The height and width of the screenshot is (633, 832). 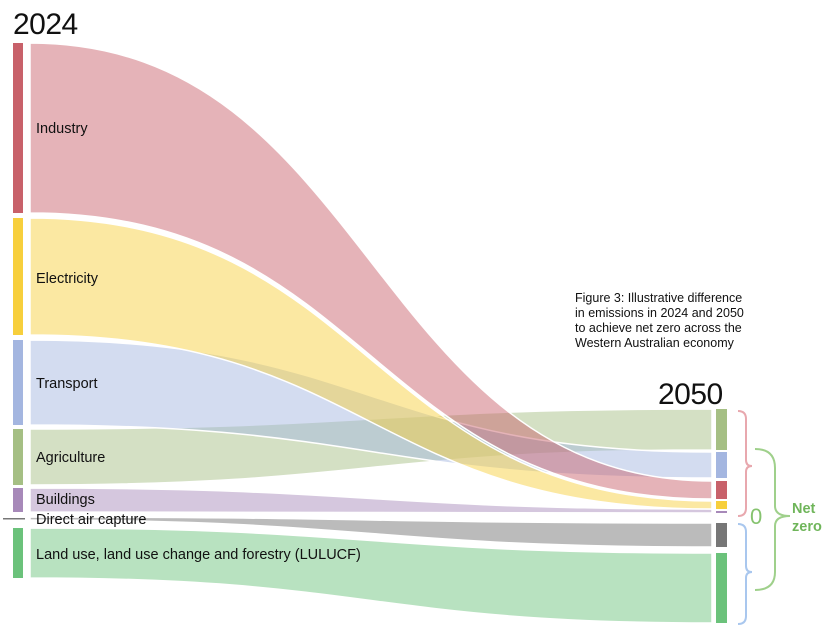 I want to click on caption-line-4: Western Australian economy, so click(x=655, y=343).